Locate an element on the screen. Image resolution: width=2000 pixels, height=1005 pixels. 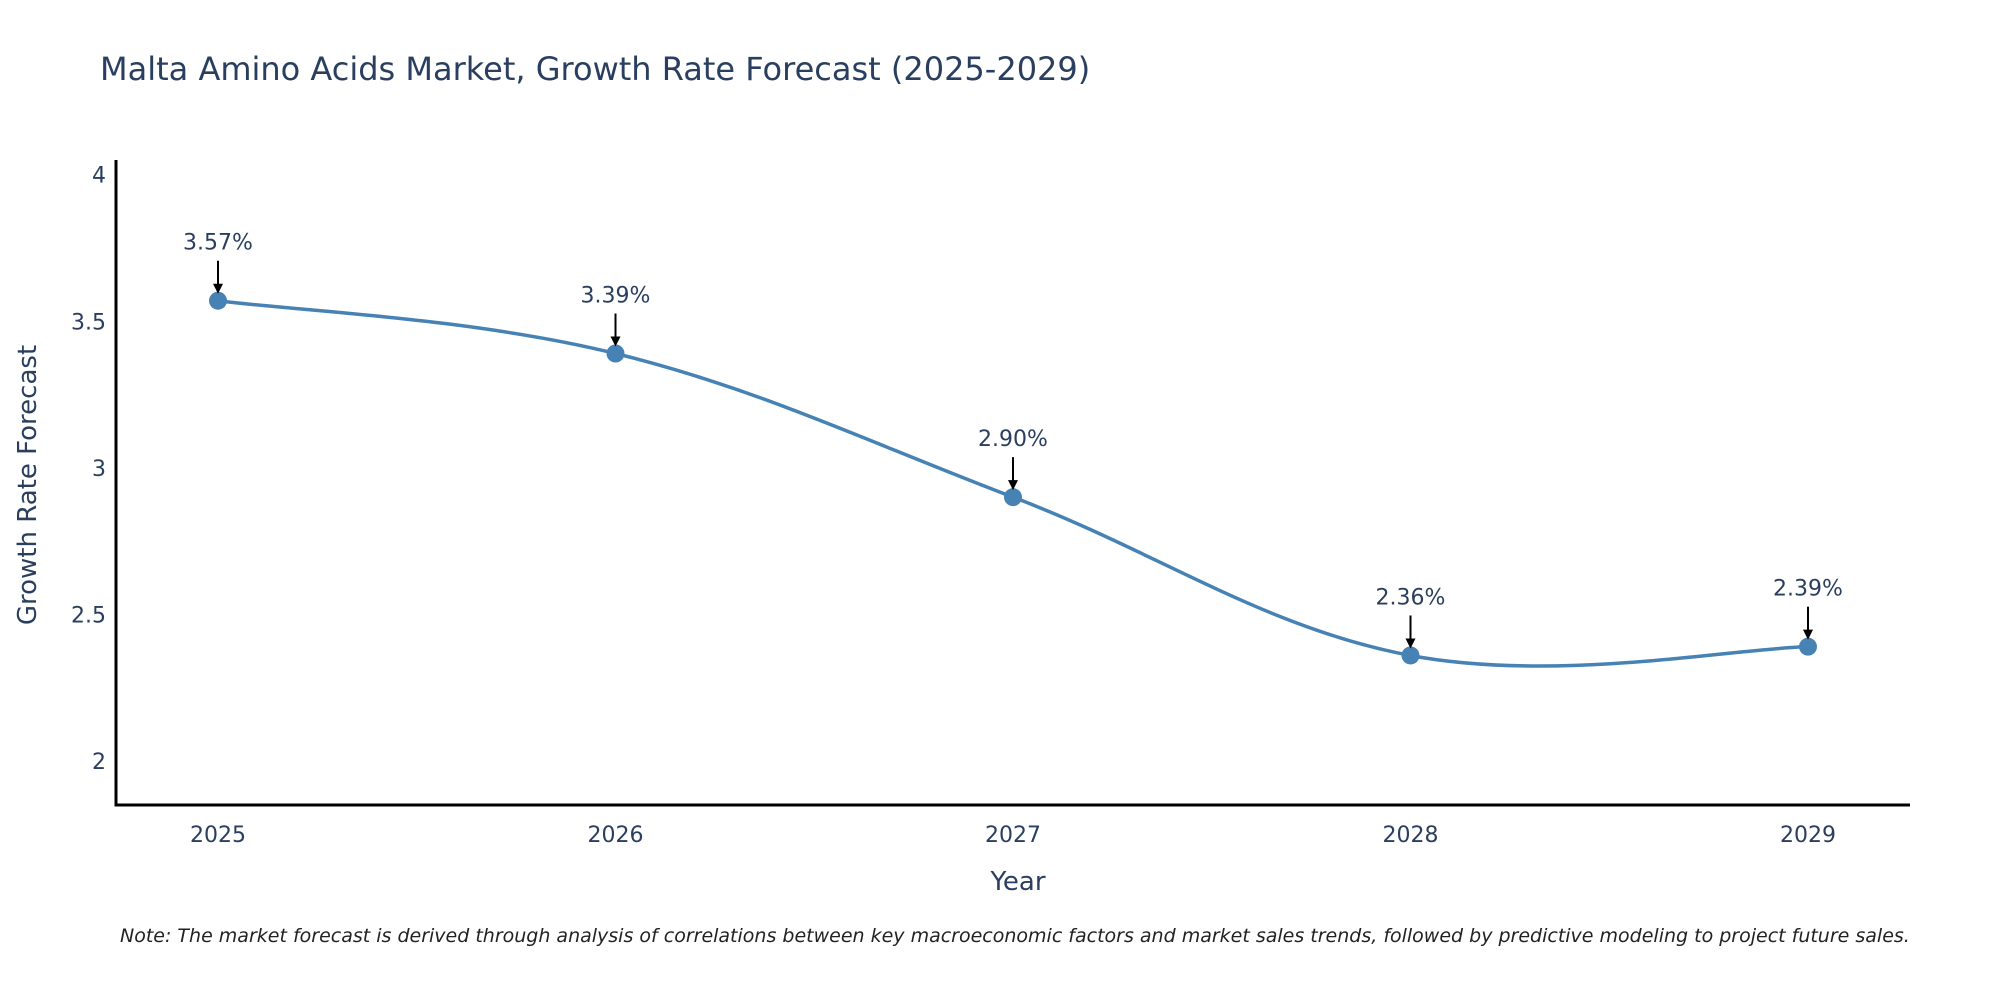
y-tick-label: 2.5 is located at coordinates (88, 615).